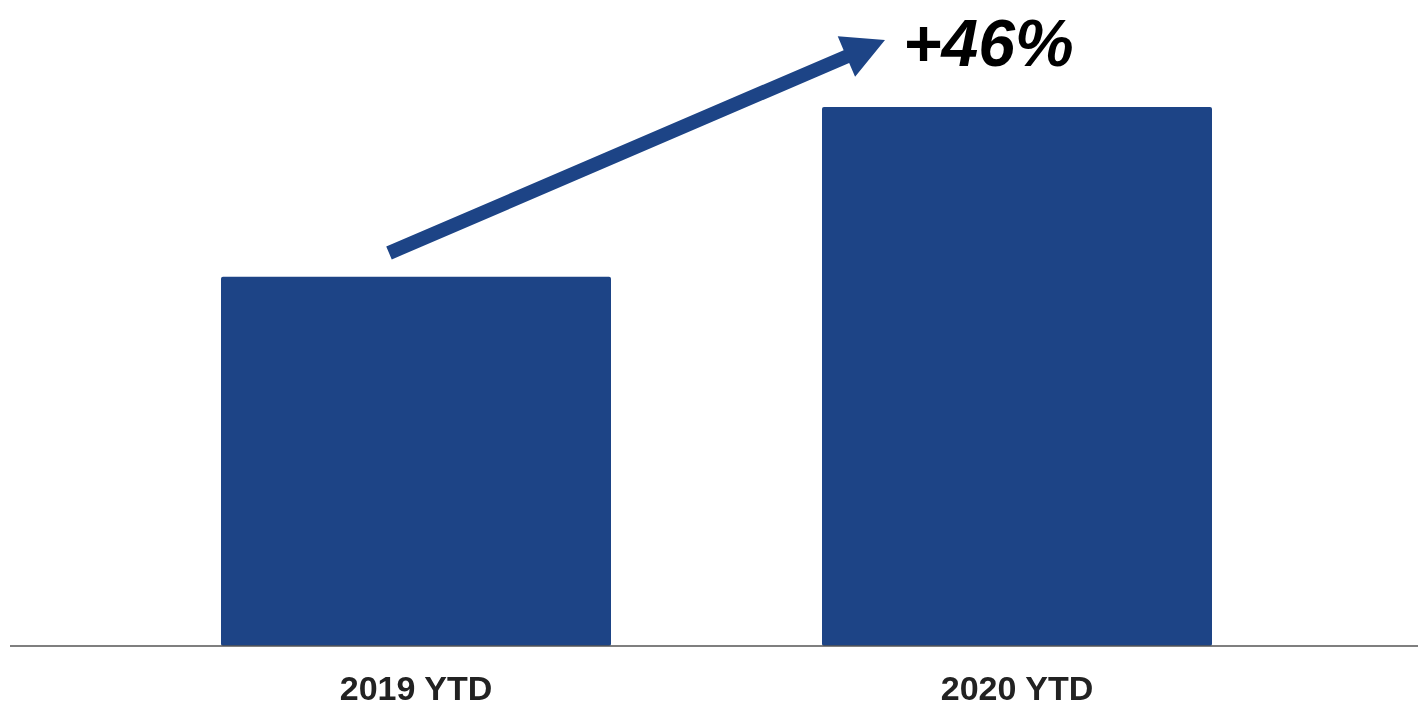  I want to click on x-tick-label: 2019 YTD, so click(416, 686).